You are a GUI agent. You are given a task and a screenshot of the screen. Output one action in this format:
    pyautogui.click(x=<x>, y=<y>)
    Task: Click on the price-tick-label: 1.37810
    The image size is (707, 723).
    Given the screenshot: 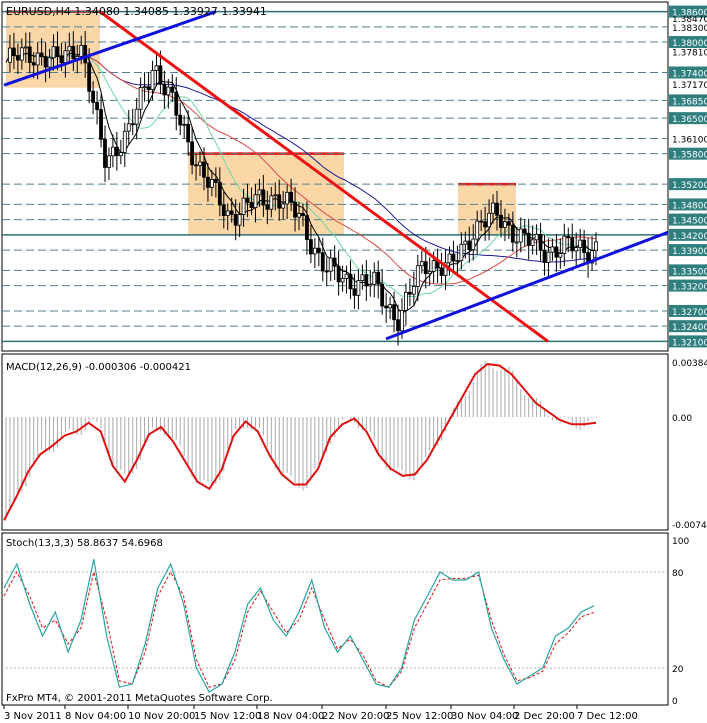 What is the action you would take?
    pyautogui.click(x=689, y=54)
    